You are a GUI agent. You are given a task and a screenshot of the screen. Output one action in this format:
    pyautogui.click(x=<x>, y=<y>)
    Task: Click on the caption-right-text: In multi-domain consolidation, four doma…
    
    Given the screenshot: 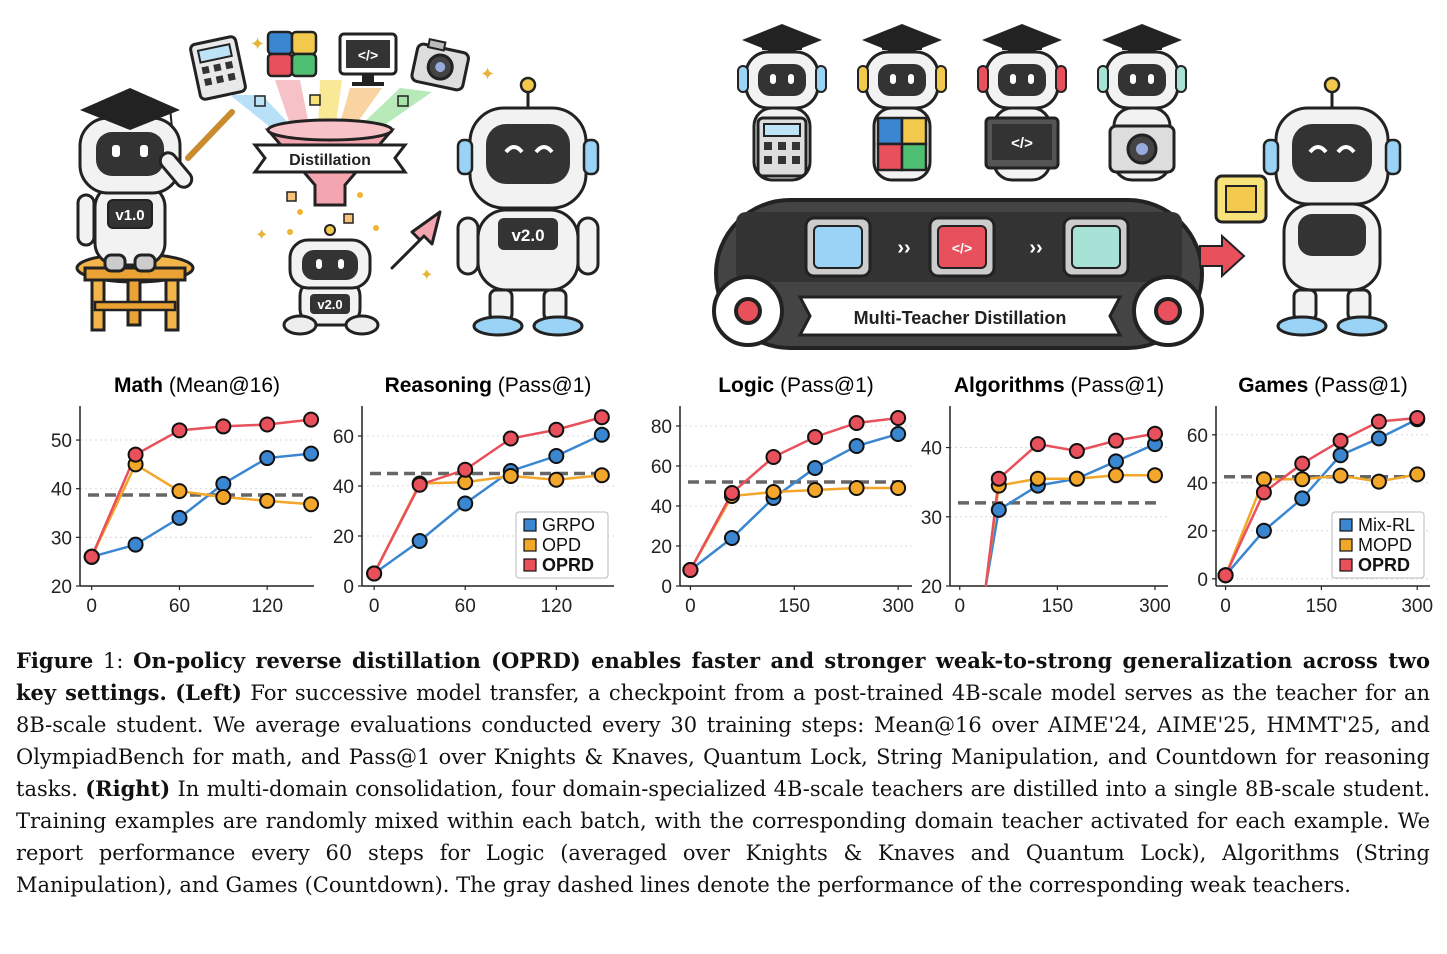 What is the action you would take?
    pyautogui.click(x=723, y=837)
    